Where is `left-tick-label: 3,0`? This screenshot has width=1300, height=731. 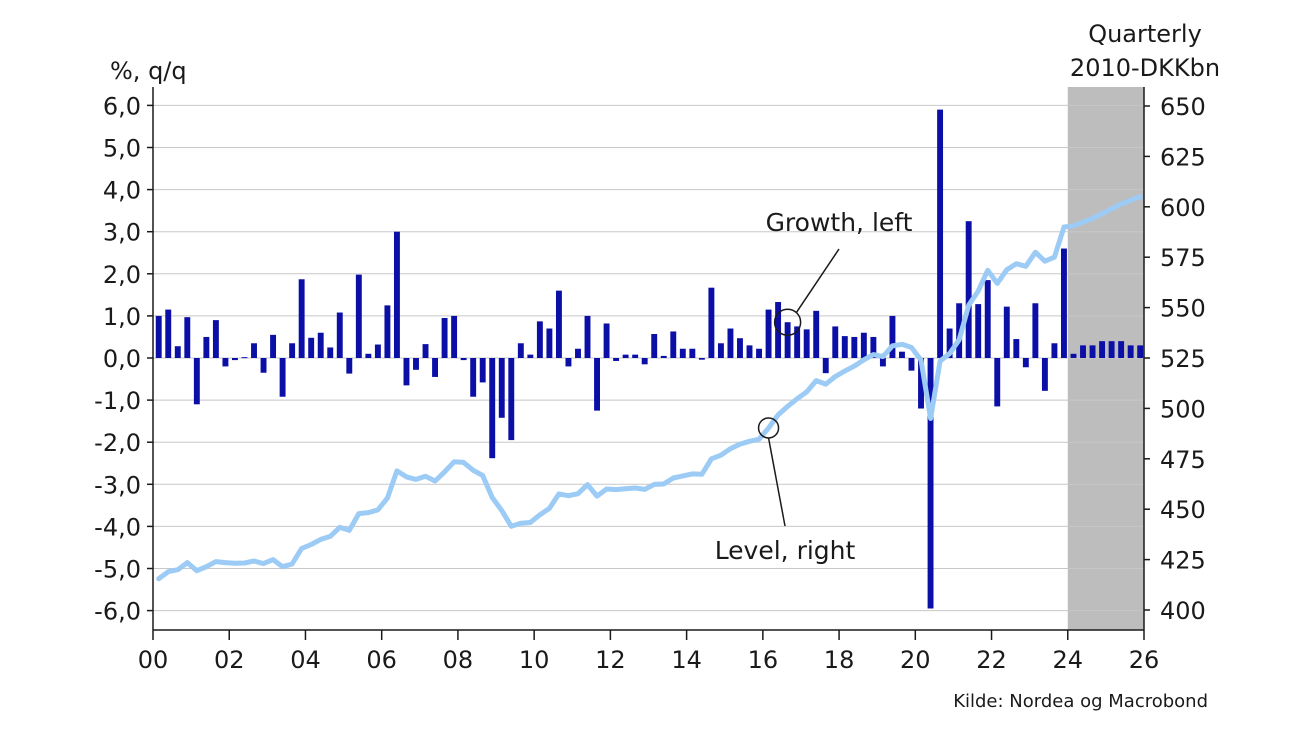
left-tick-label: 3,0 is located at coordinates (122, 233).